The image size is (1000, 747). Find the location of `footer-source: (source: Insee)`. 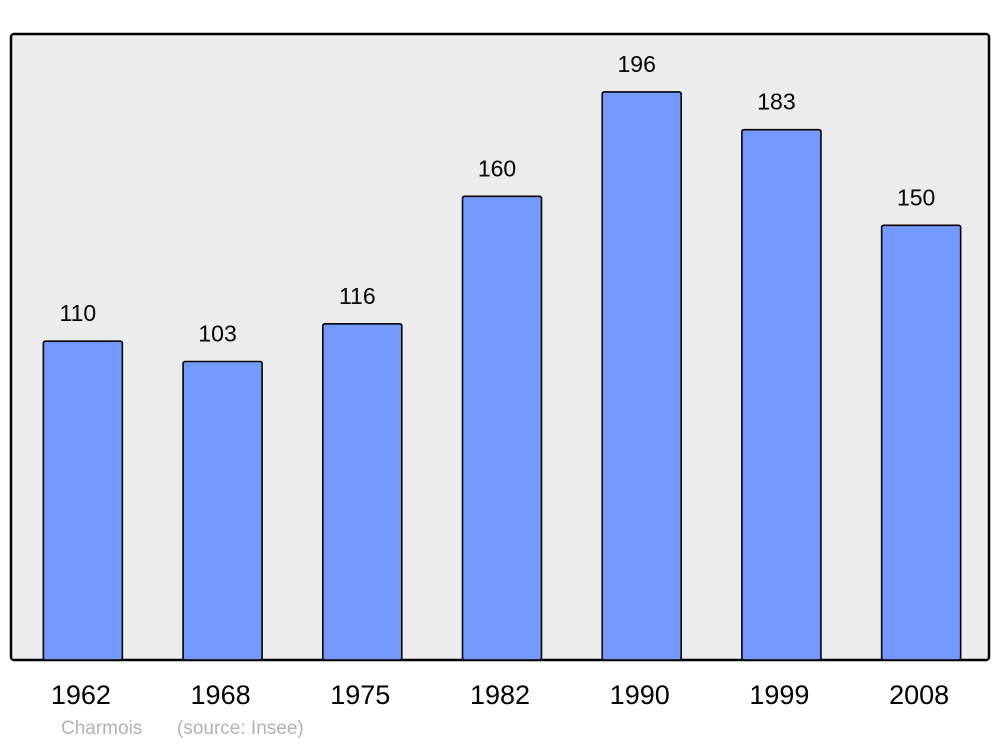

footer-source: (source: Insee) is located at coordinates (240, 728).